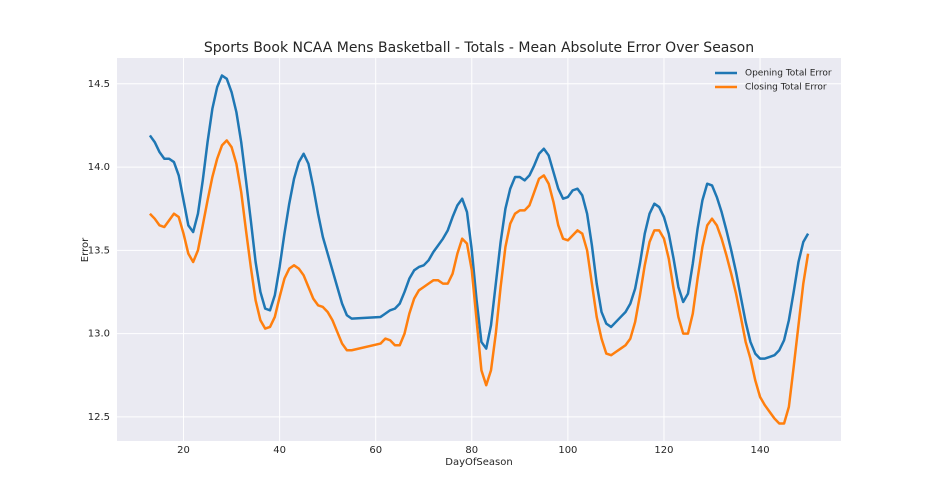 The image size is (936, 504). Describe the element at coordinates (567, 450) in the screenshot. I see `x-tick-label: 100` at that location.